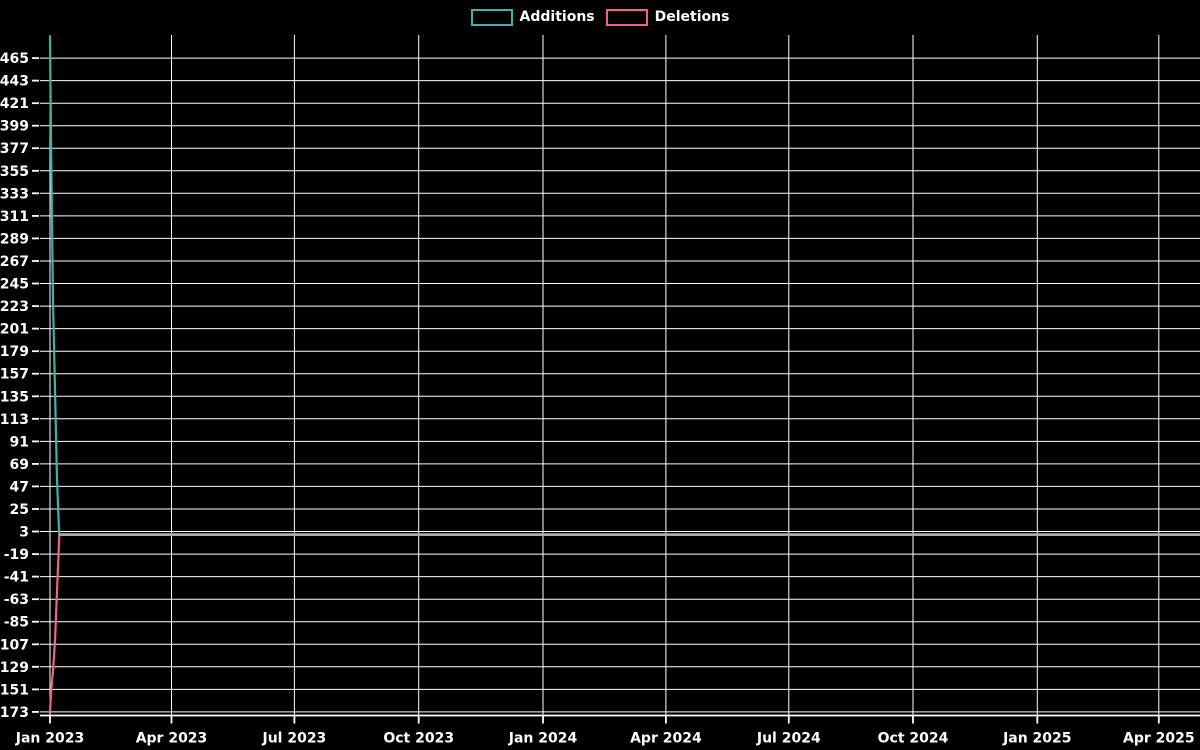 The height and width of the screenshot is (750, 1200). I want to click on y-tick-label: 179, so click(14, 352).